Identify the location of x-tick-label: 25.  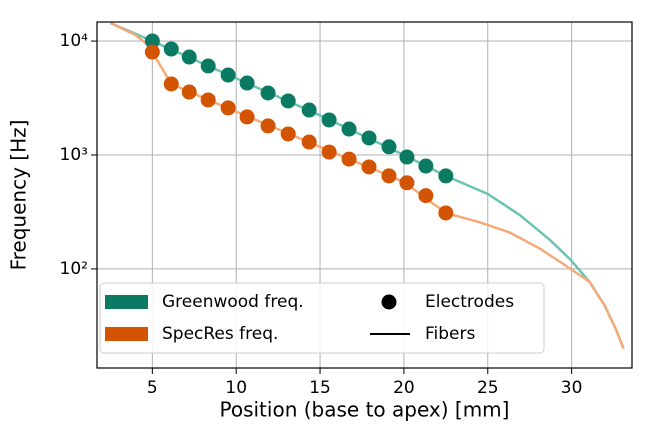
(488, 388).